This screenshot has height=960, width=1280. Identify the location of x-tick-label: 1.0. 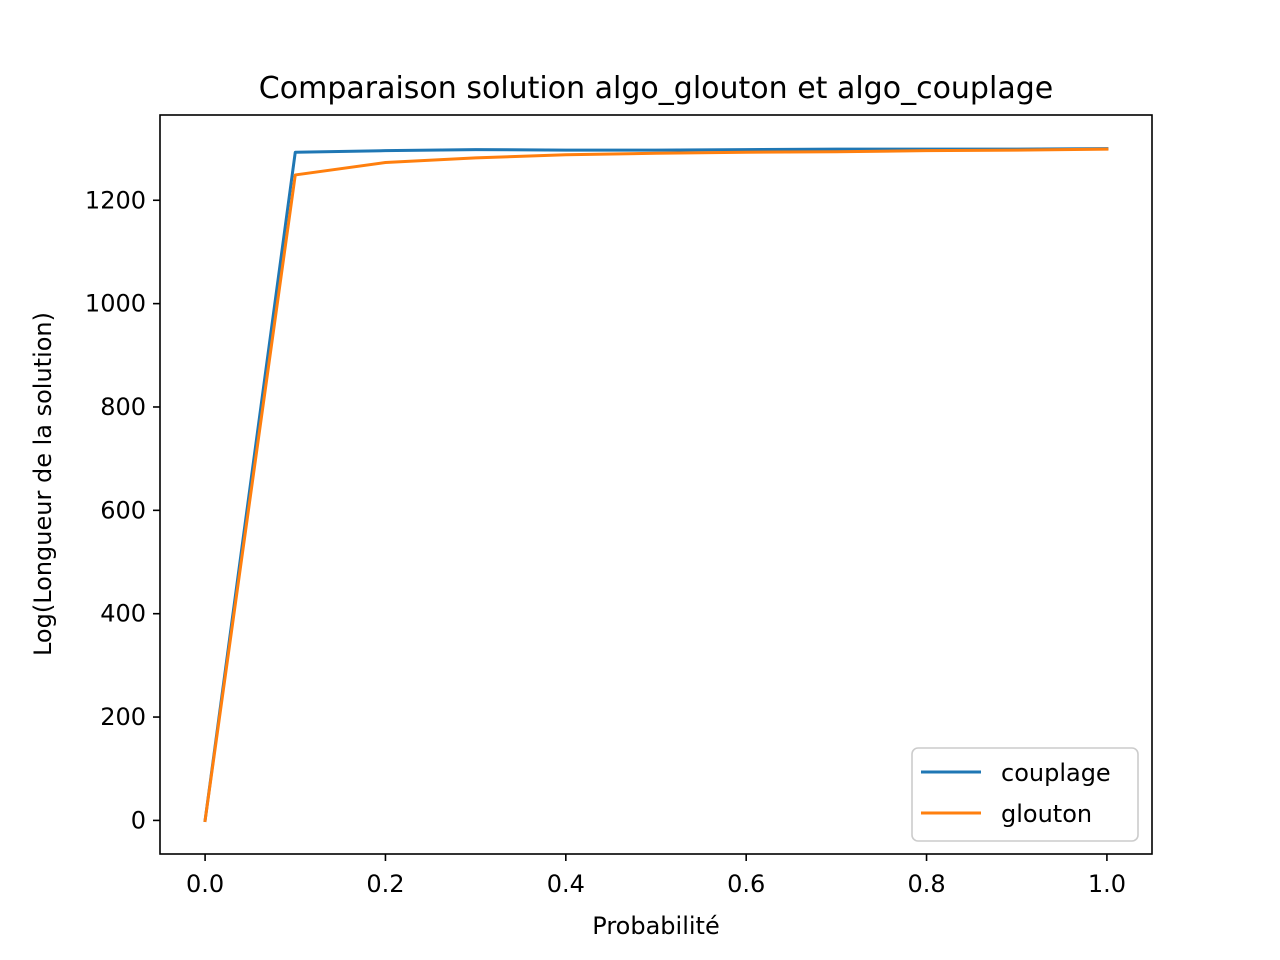
(1107, 884).